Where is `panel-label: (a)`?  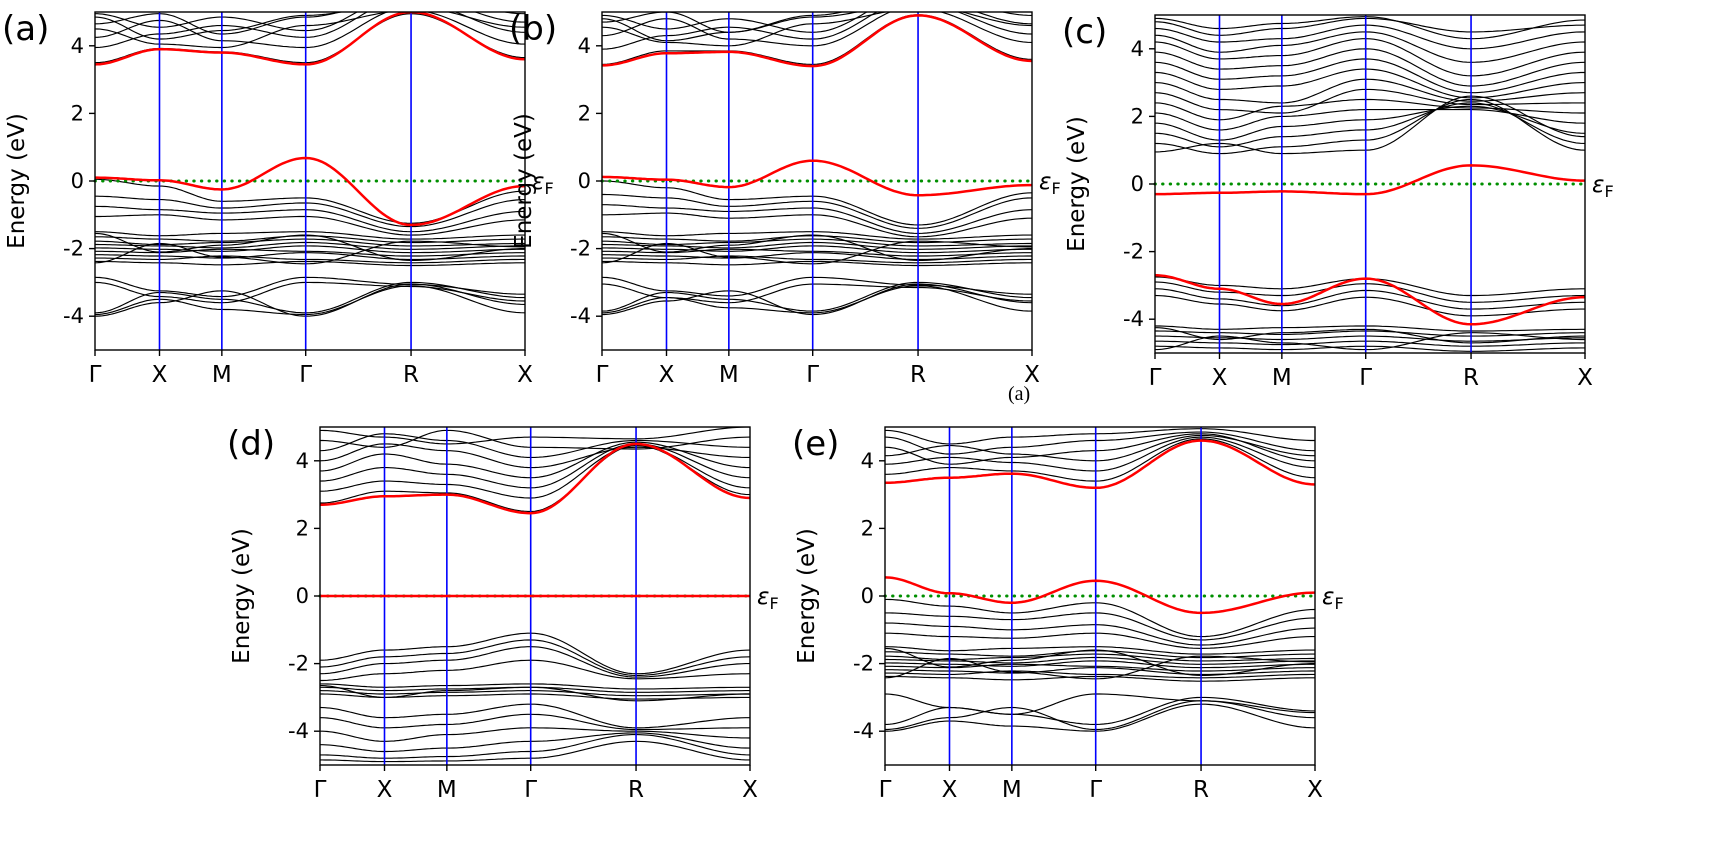 panel-label: (a) is located at coordinates (25, 29).